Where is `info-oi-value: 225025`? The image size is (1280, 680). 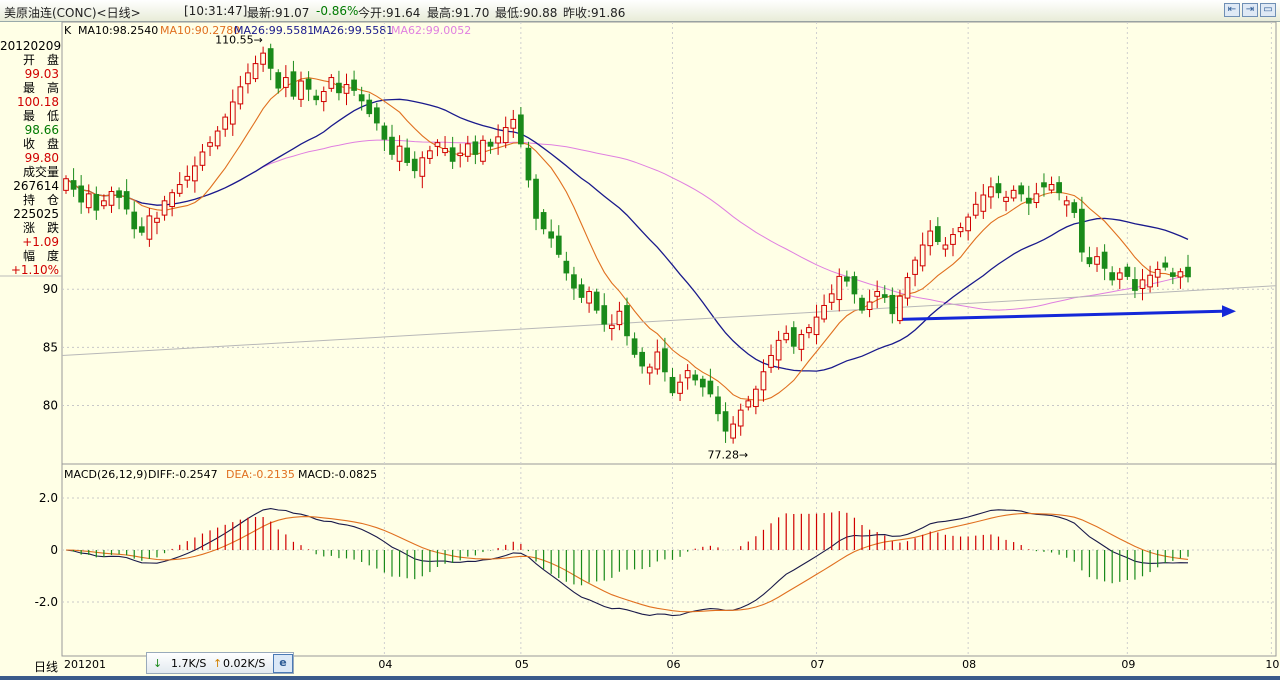 info-oi-value: 225025 is located at coordinates (36, 214).